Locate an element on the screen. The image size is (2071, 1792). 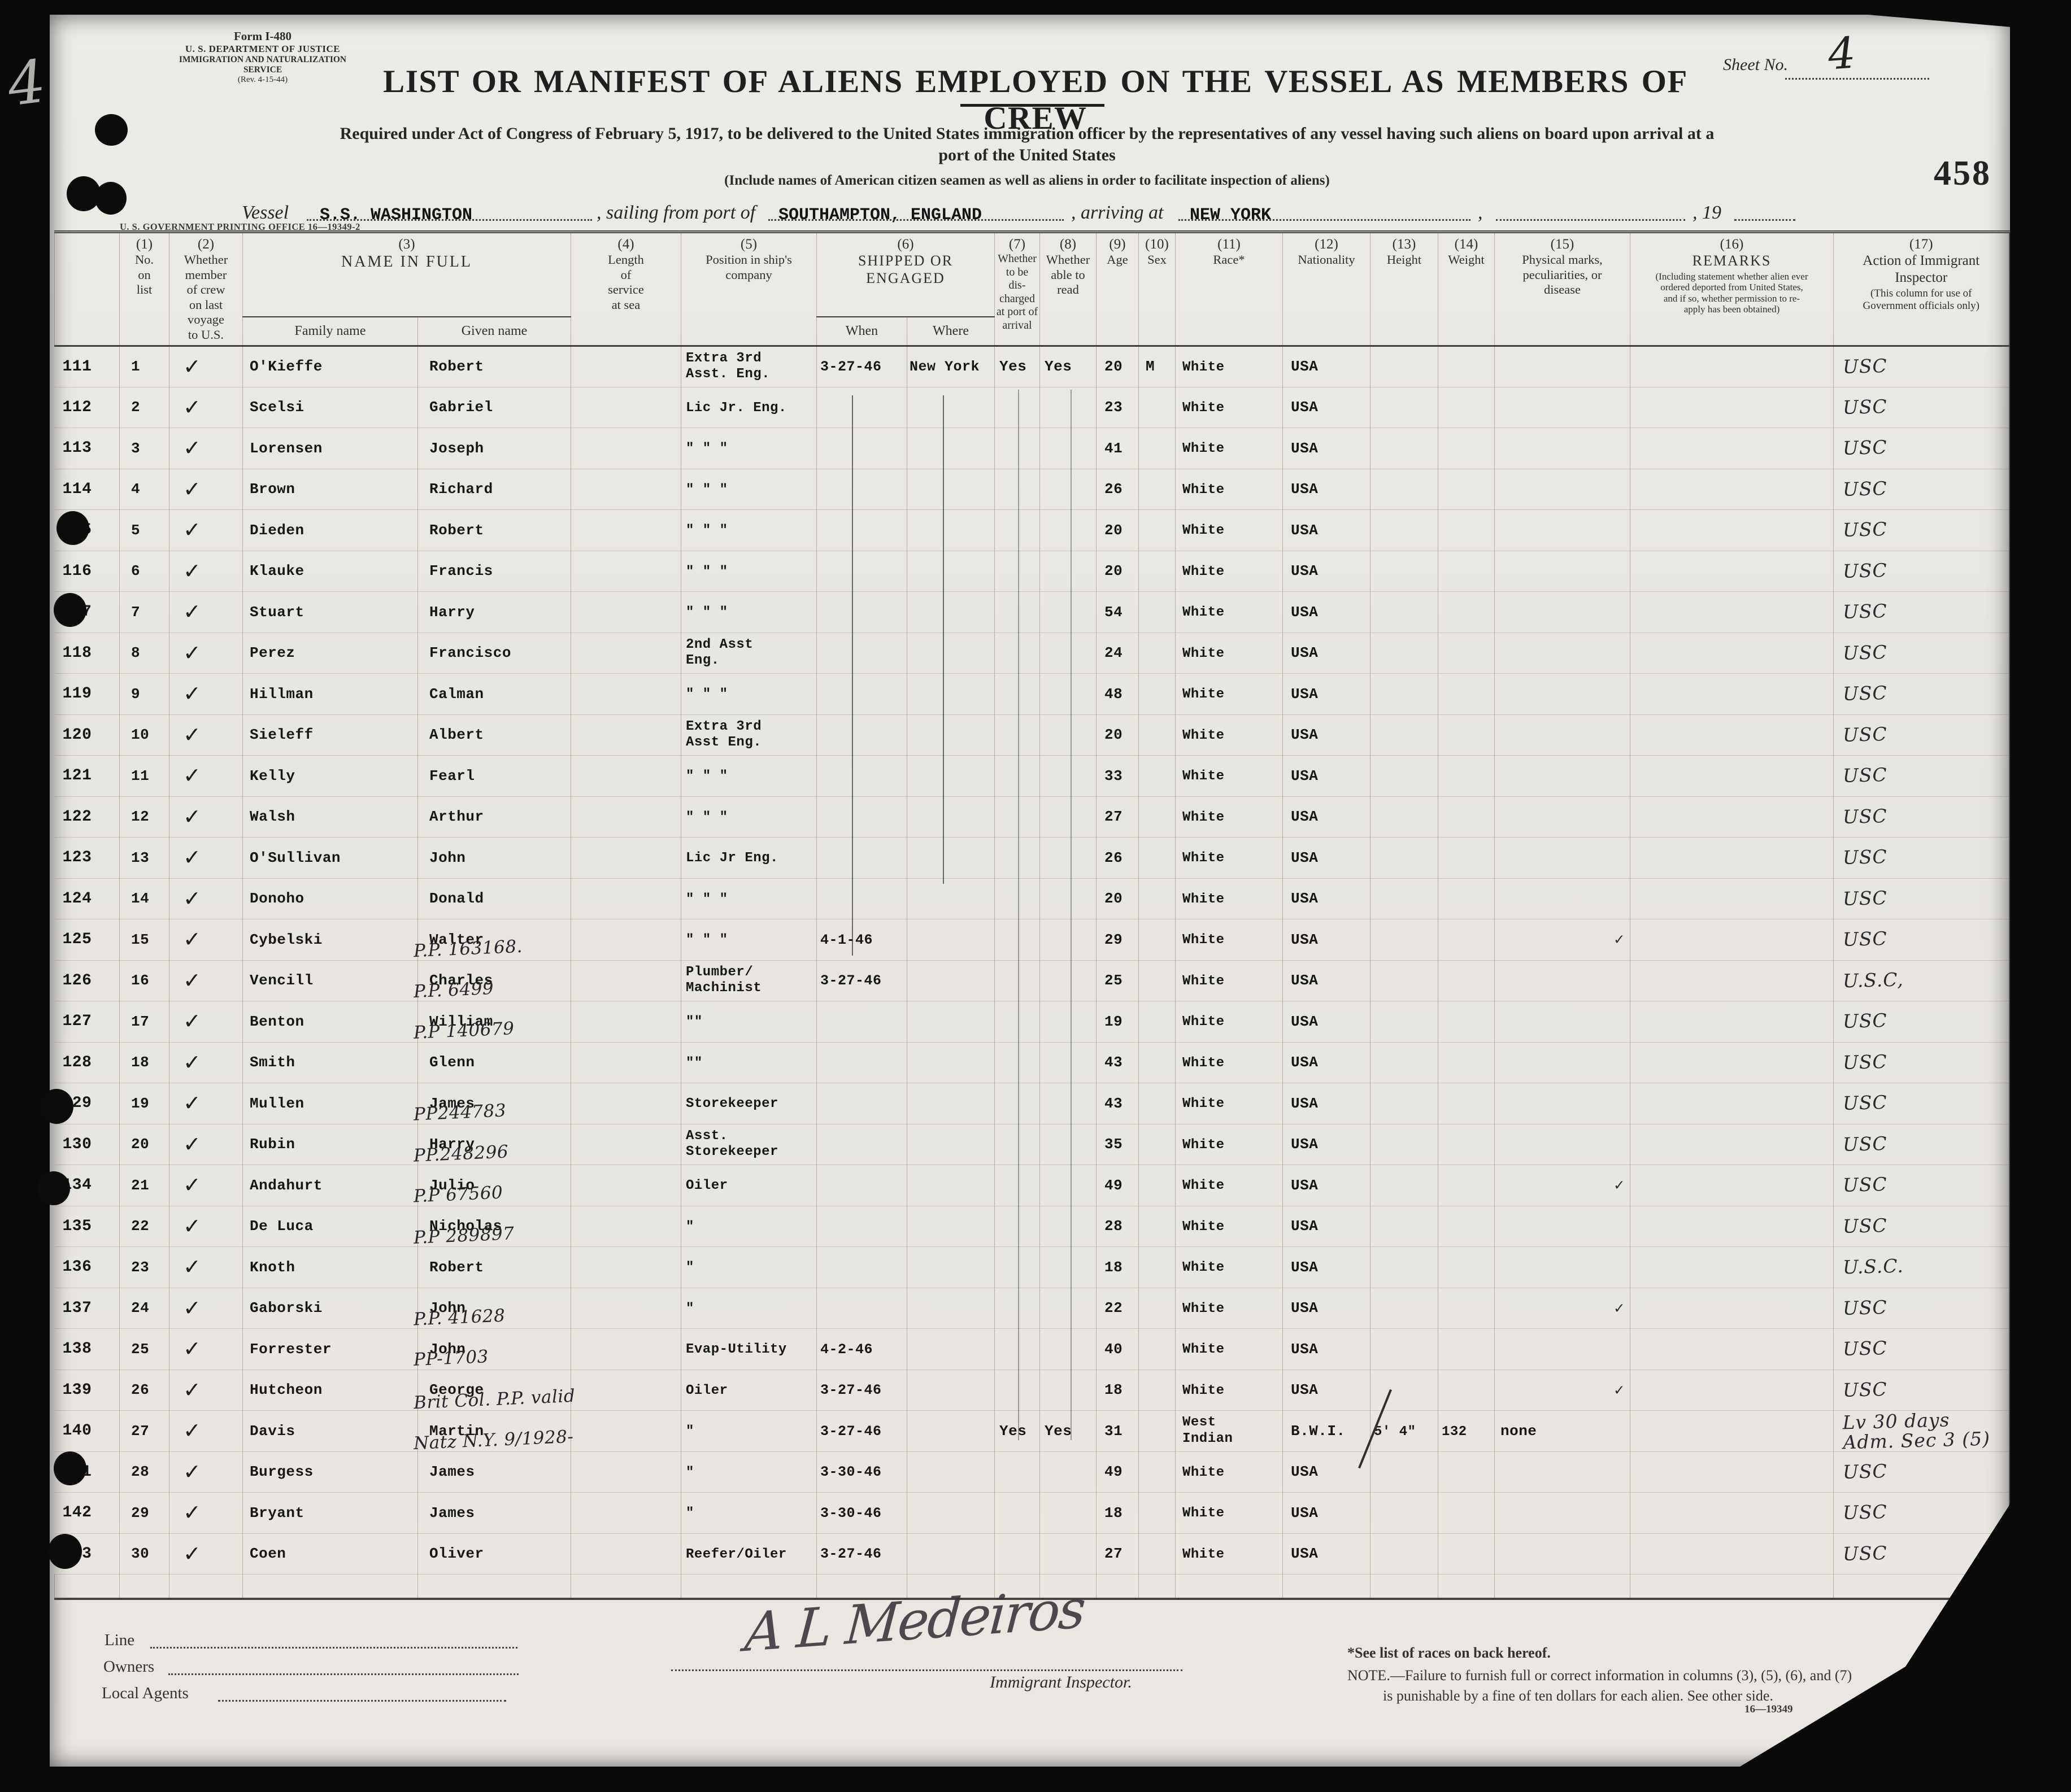
age: 49 is located at coordinates (1117, 1472).